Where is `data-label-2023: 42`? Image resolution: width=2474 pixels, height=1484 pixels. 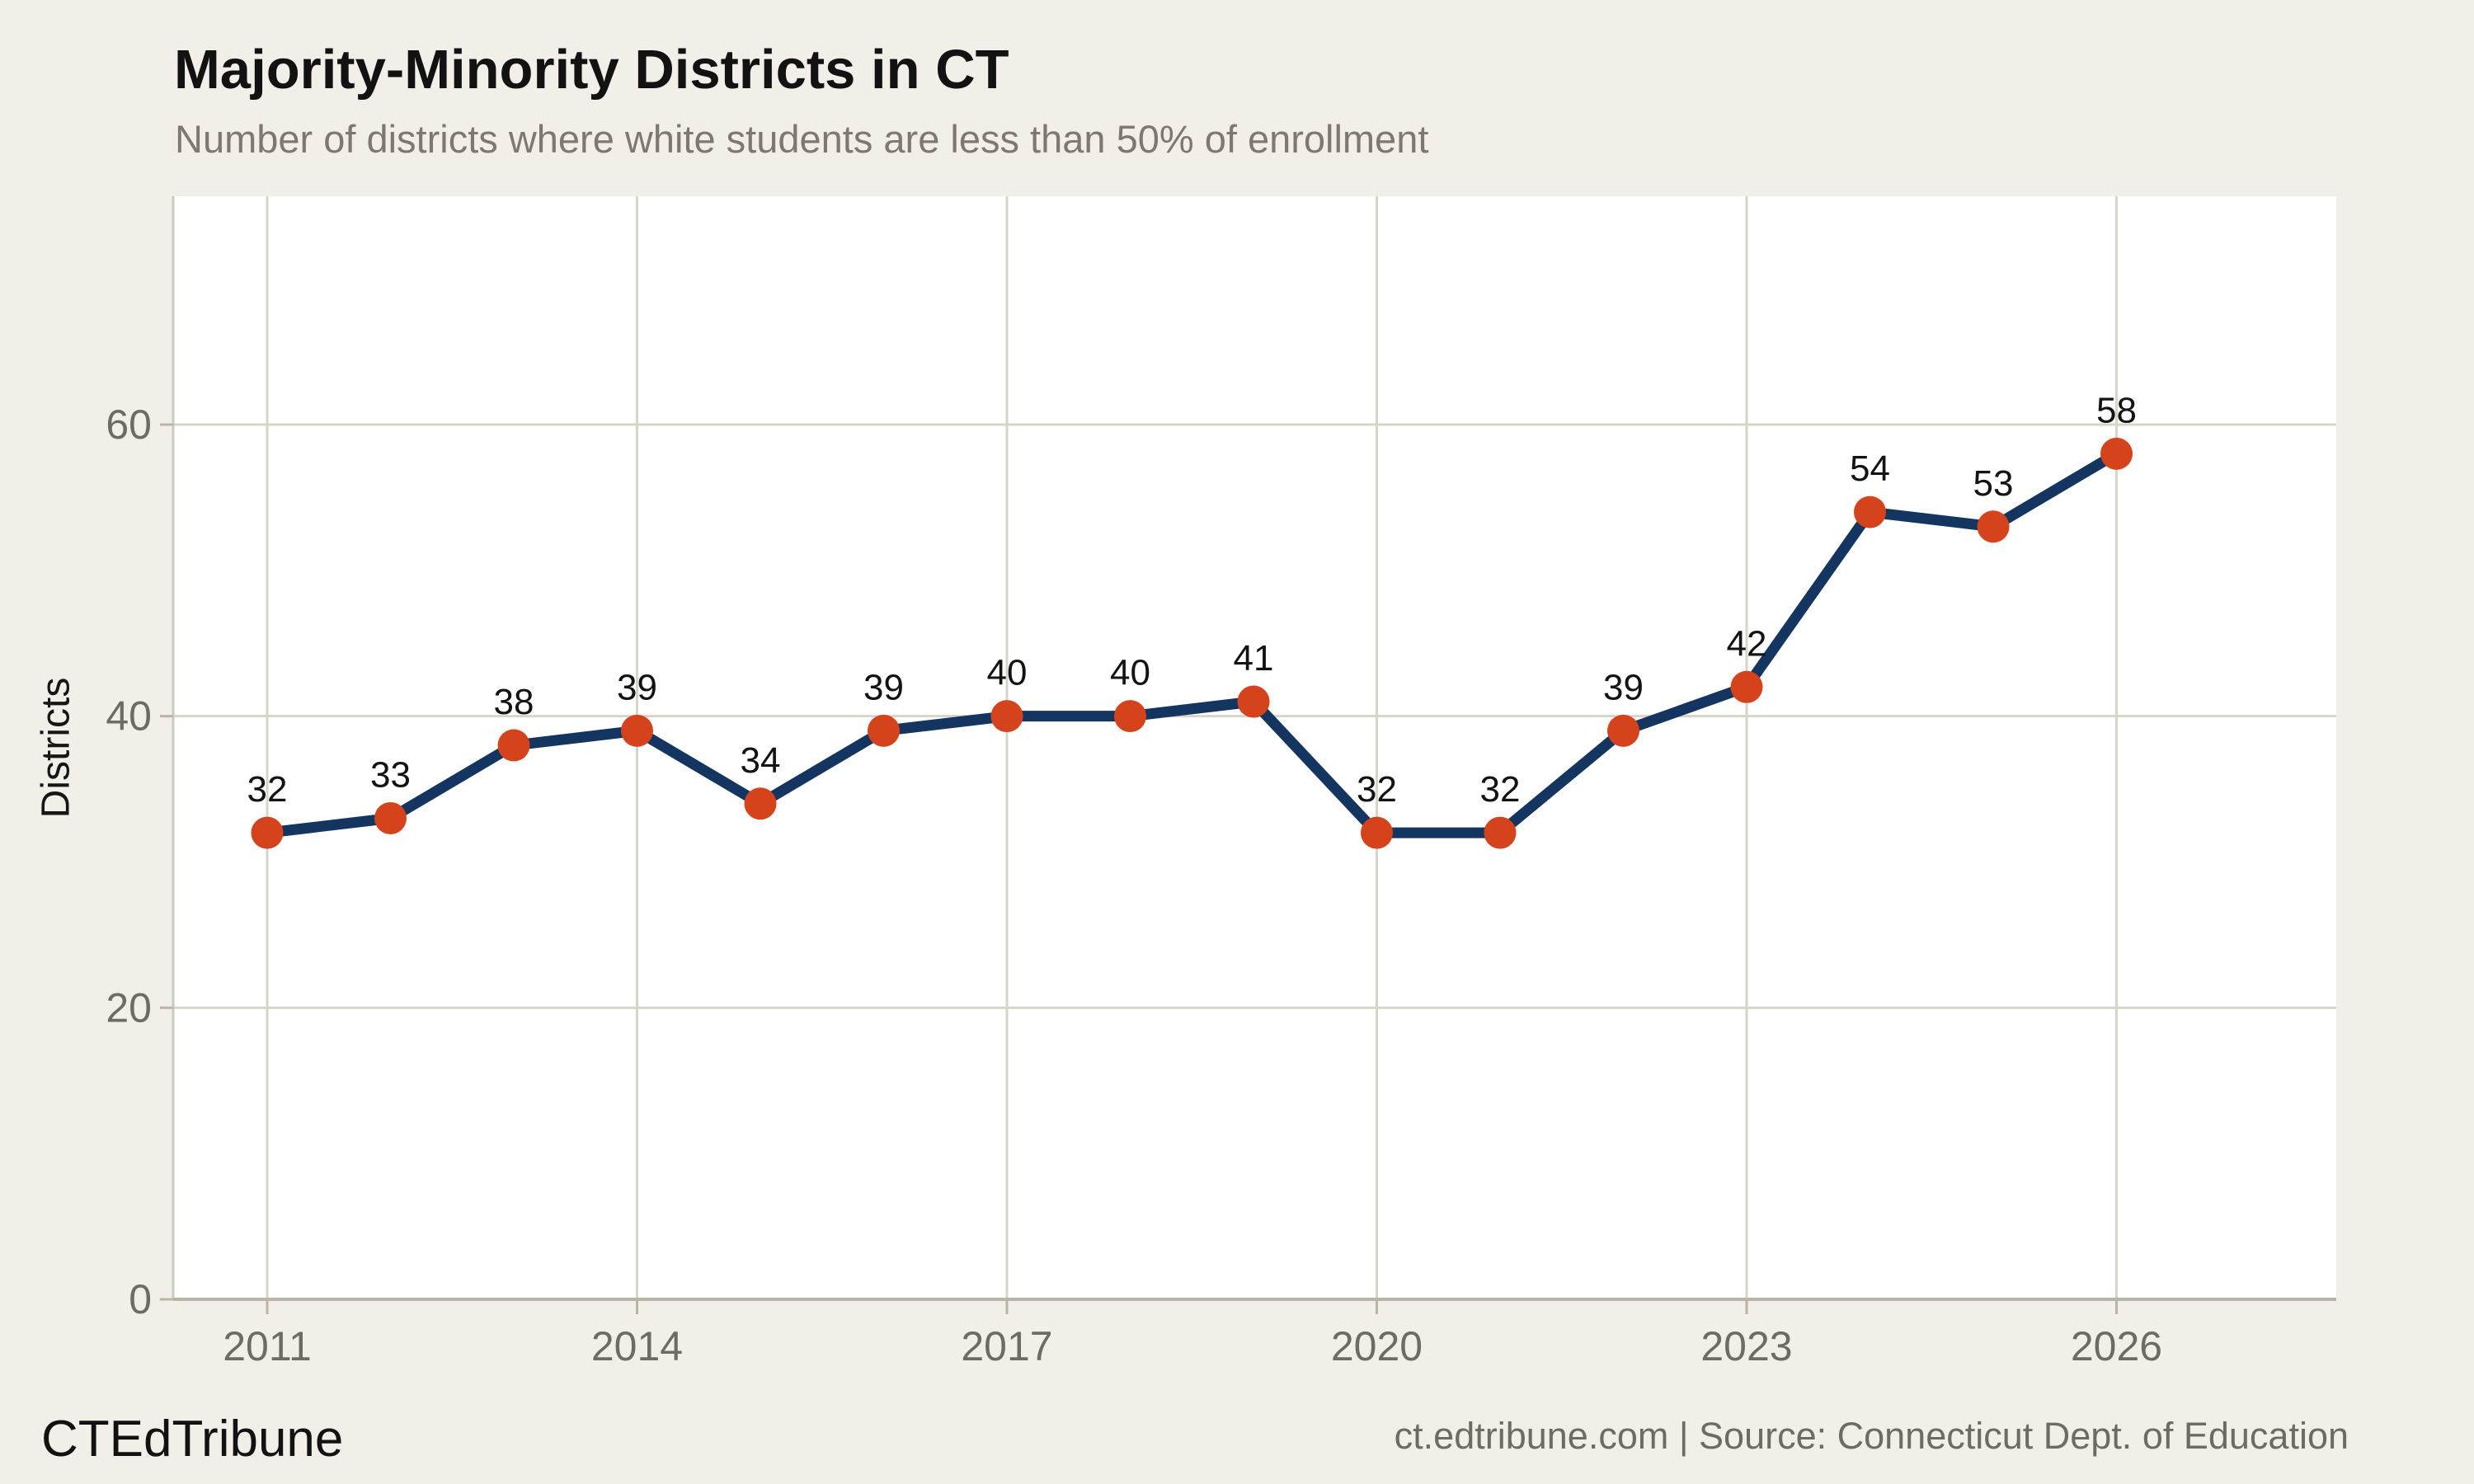 data-label-2023: 42 is located at coordinates (1747, 643).